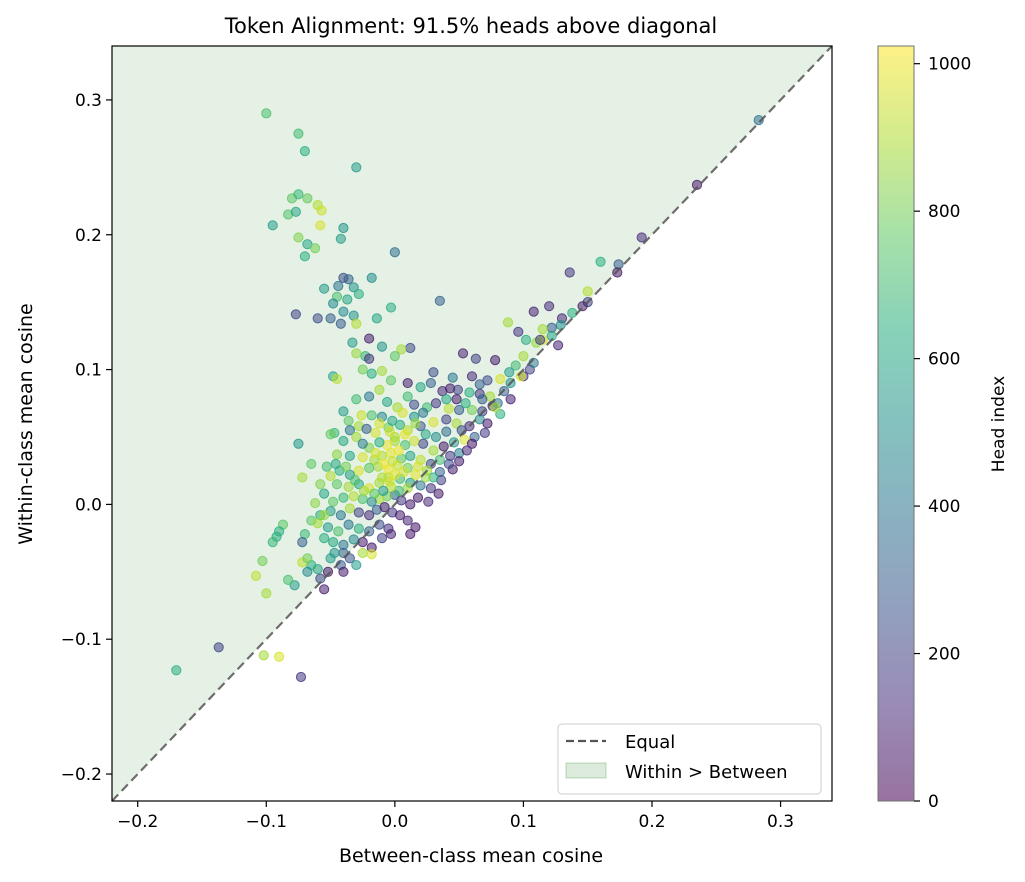  What do you see at coordinates (471, 856) in the screenshot?
I see `x-axis-label: Between-class mean cosine` at bounding box center [471, 856].